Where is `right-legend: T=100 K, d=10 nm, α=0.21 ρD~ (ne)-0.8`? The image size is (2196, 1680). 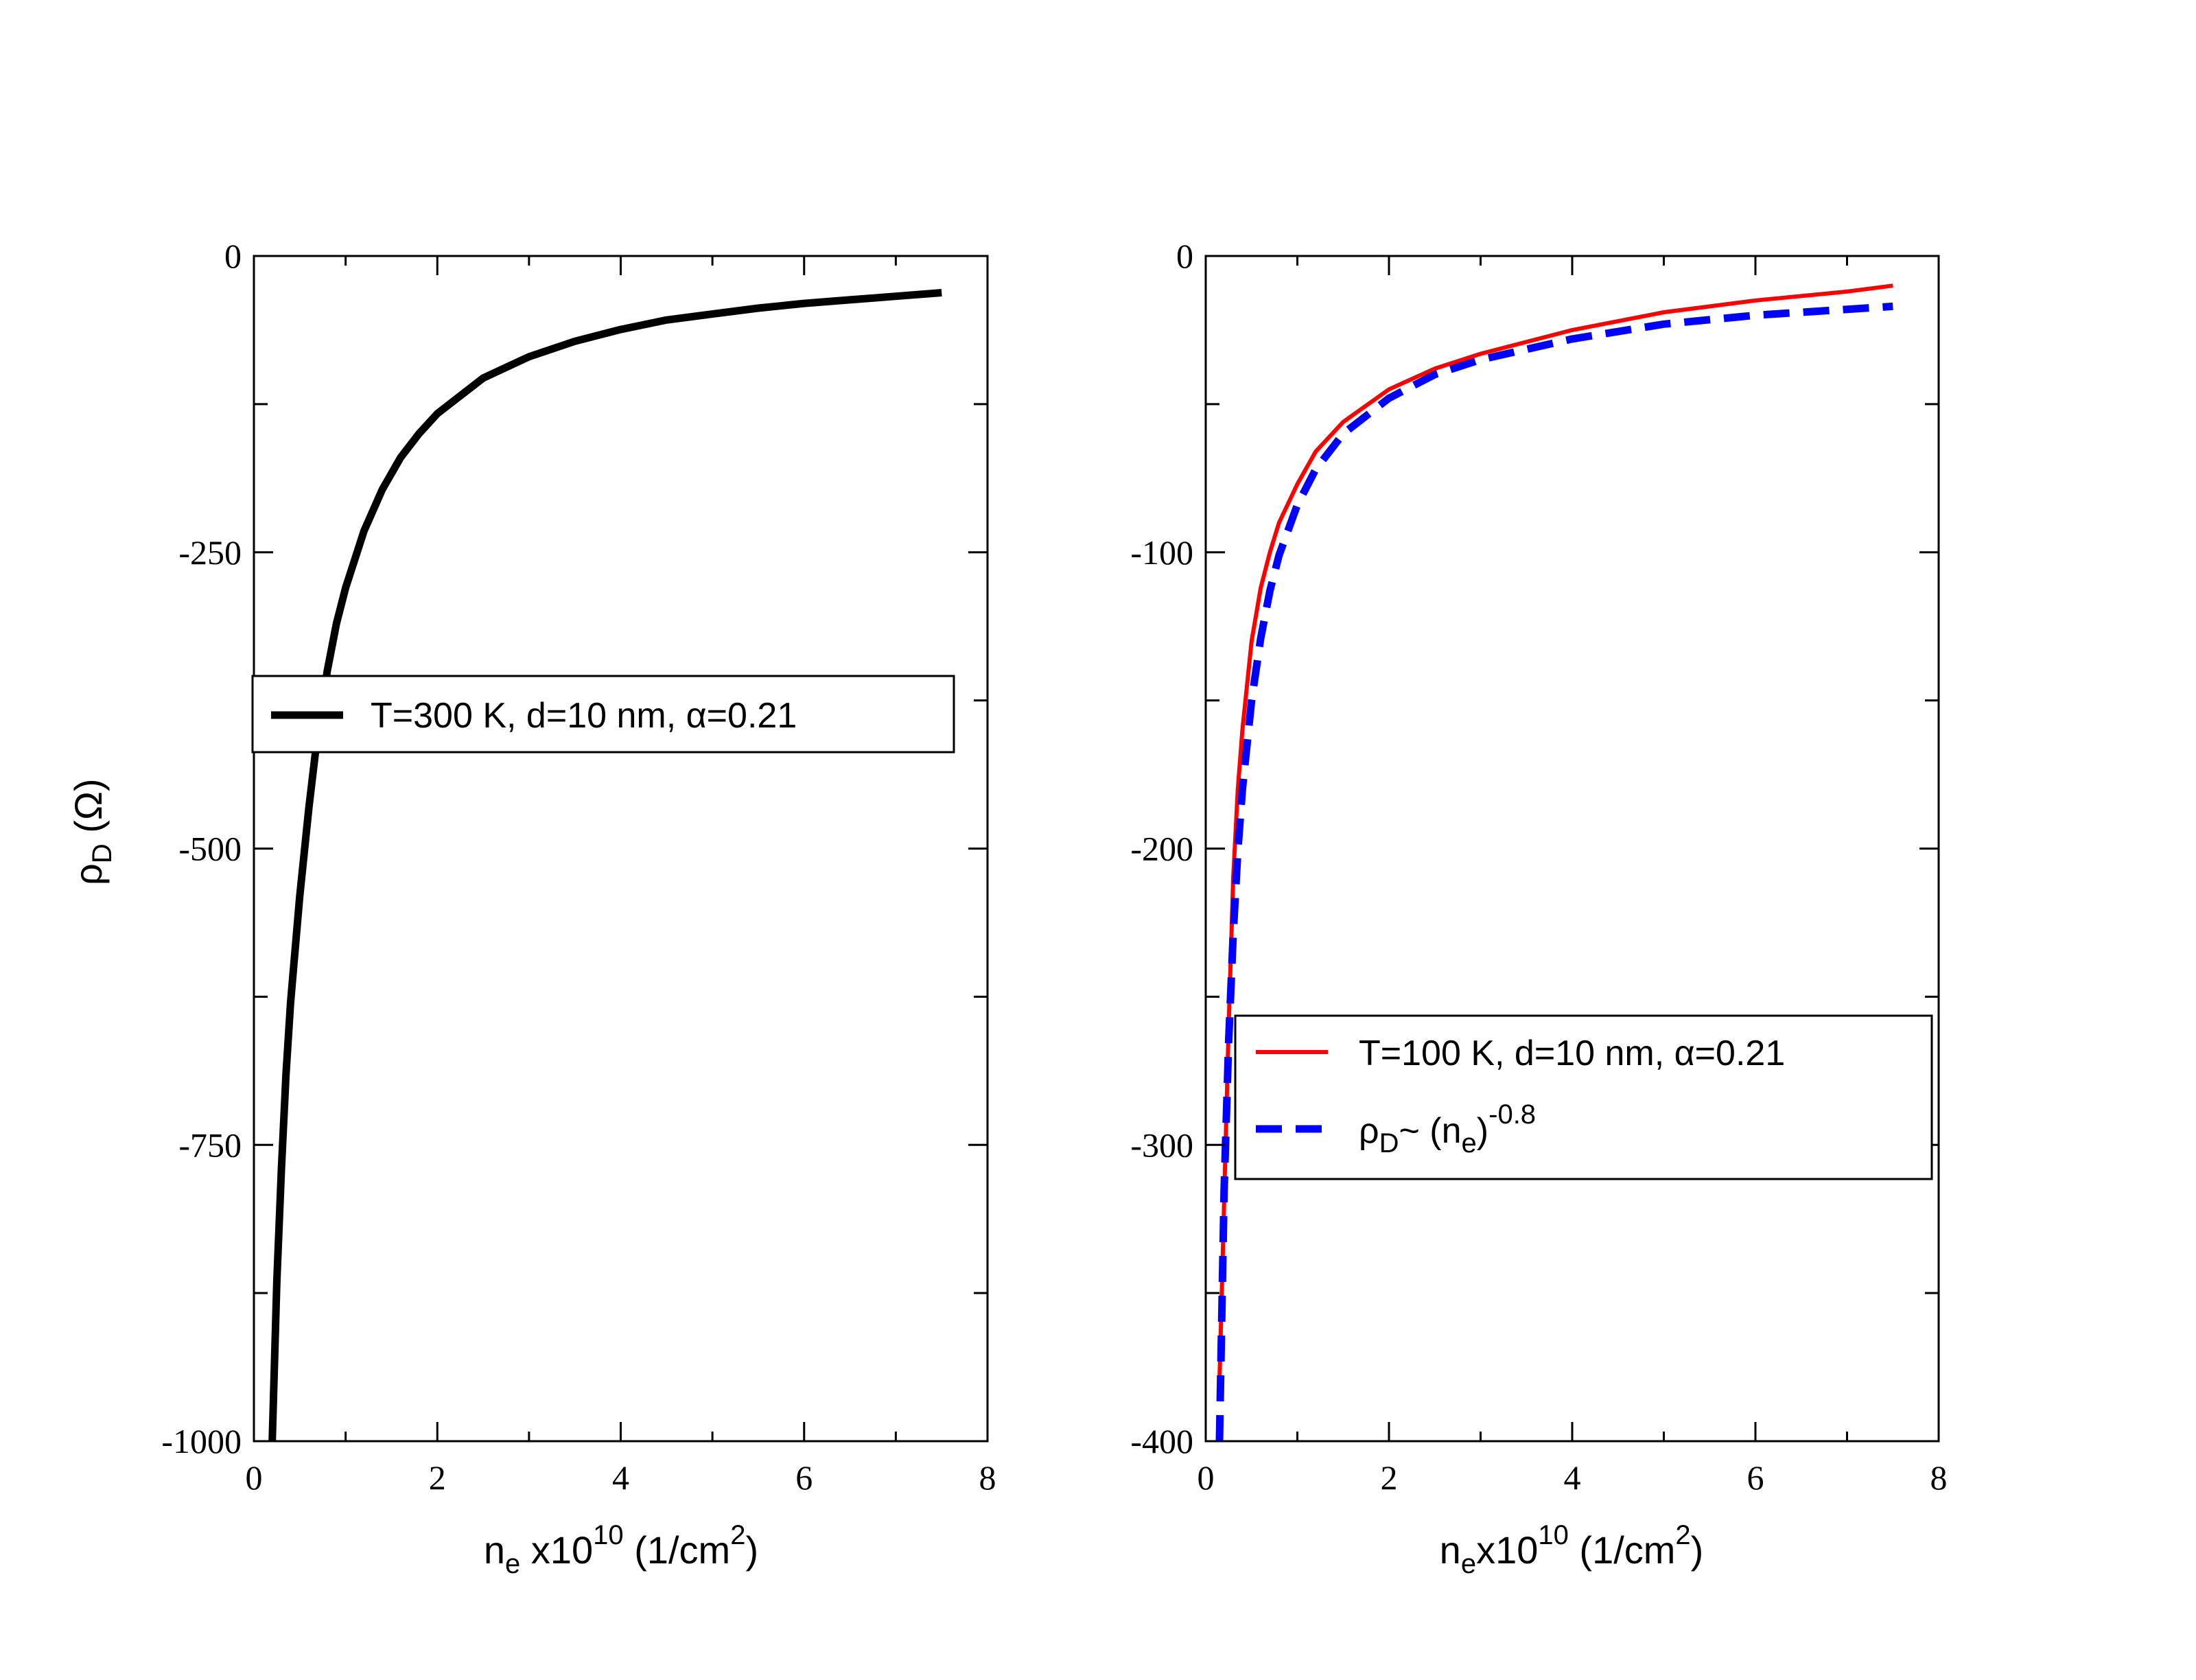
right-legend: T=100 K, d=10 nm, α=0.21 ρD~ (ne)-0.8 is located at coordinates (1583, 1097).